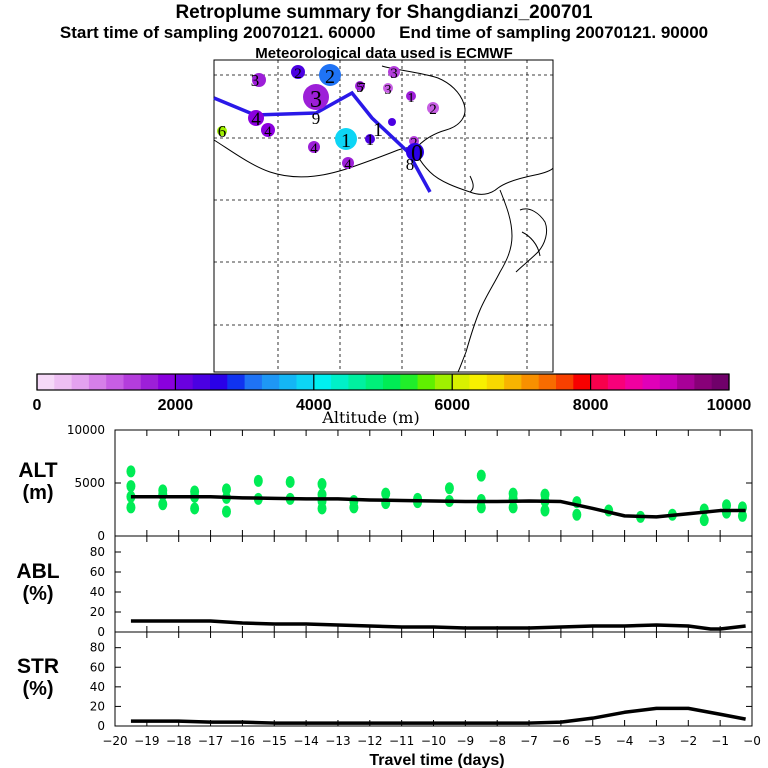  Describe the element at coordinates (729, 405) in the screenshot. I see `colorbar-tick-label: 10000` at that location.